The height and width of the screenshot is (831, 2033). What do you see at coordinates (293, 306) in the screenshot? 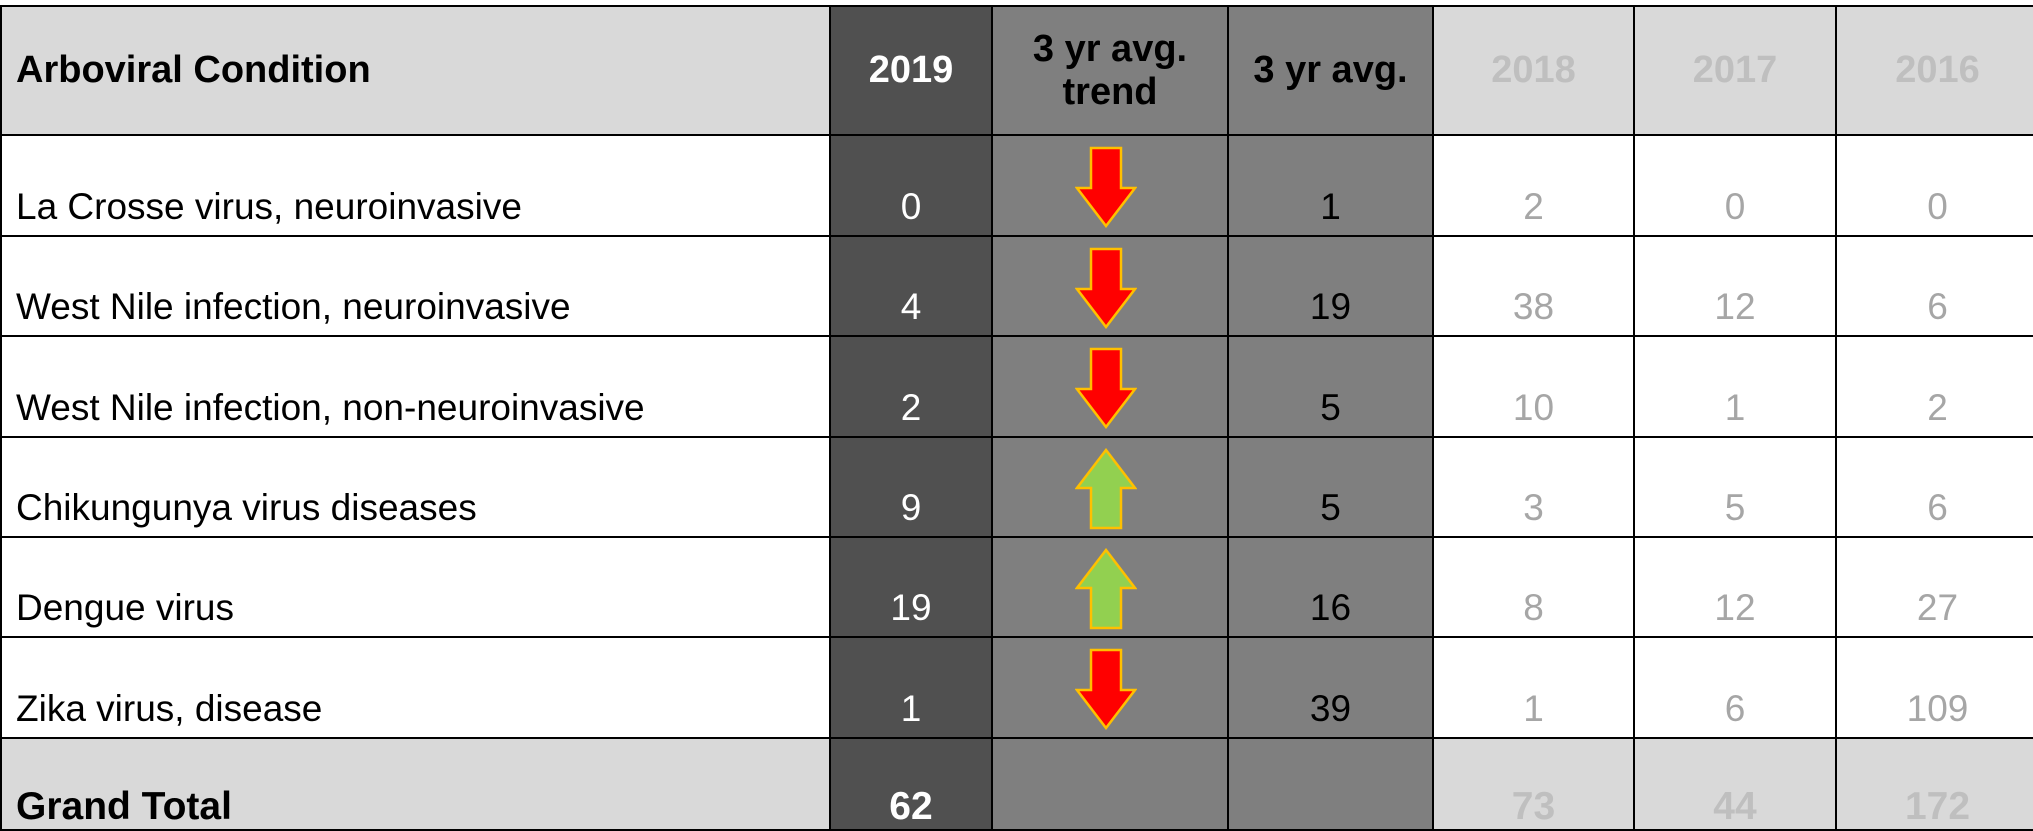
I see `cell-text: West Nile infection, neuroinvasive` at bounding box center [293, 306].